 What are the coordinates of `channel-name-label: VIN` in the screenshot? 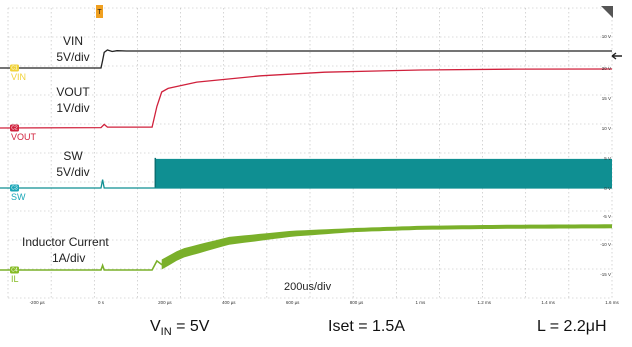 It's located at (73, 41).